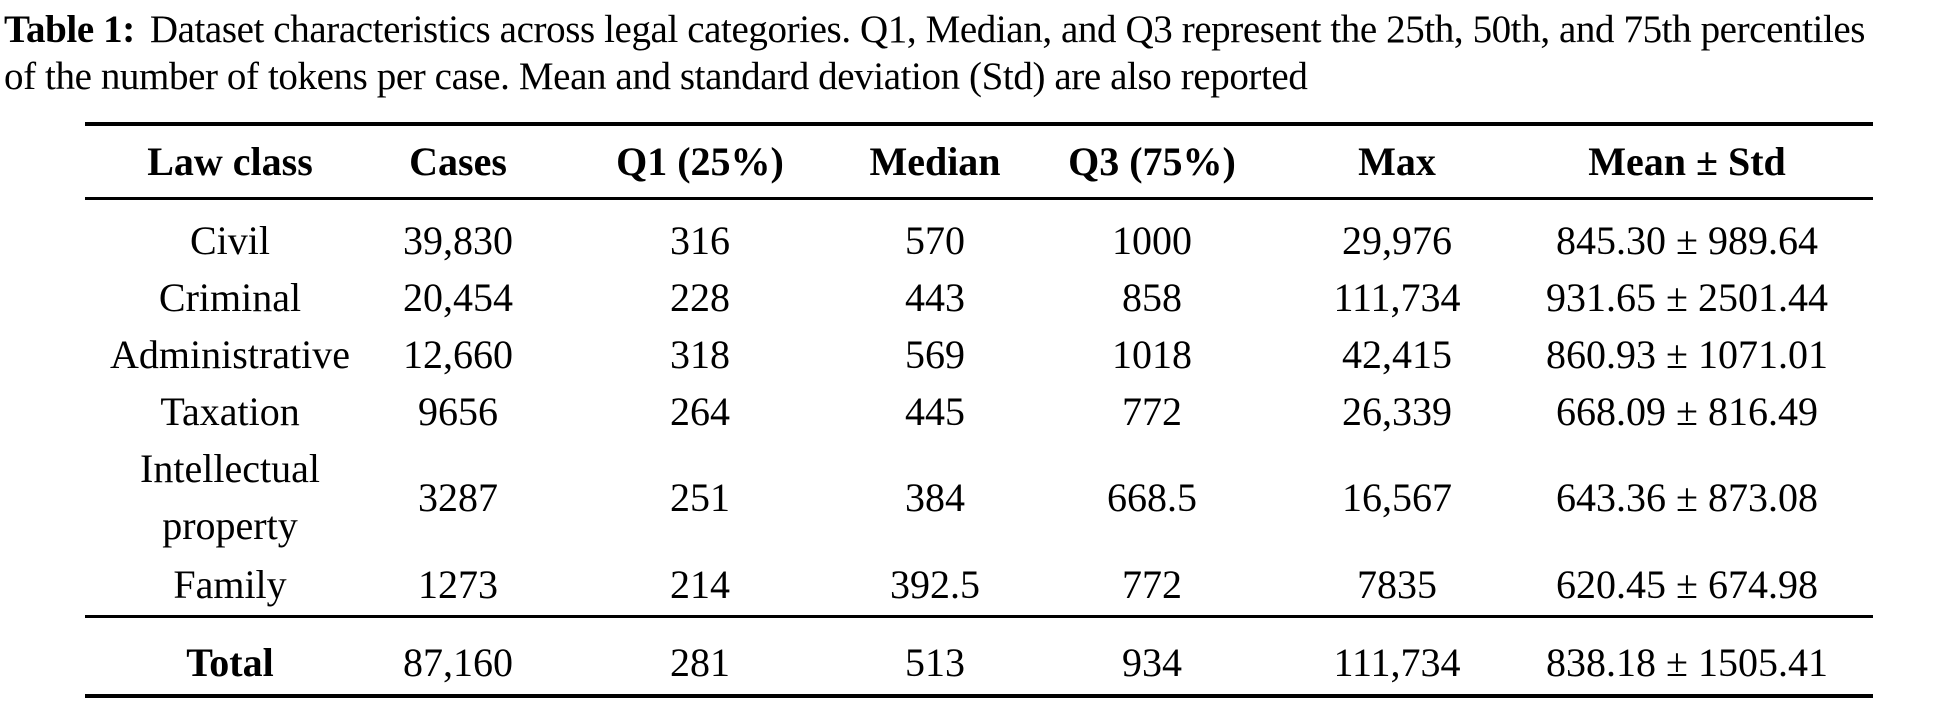 The image size is (1951, 703). Describe the element at coordinates (1397, 497) in the screenshot. I see `cell-max: 16,567` at that location.